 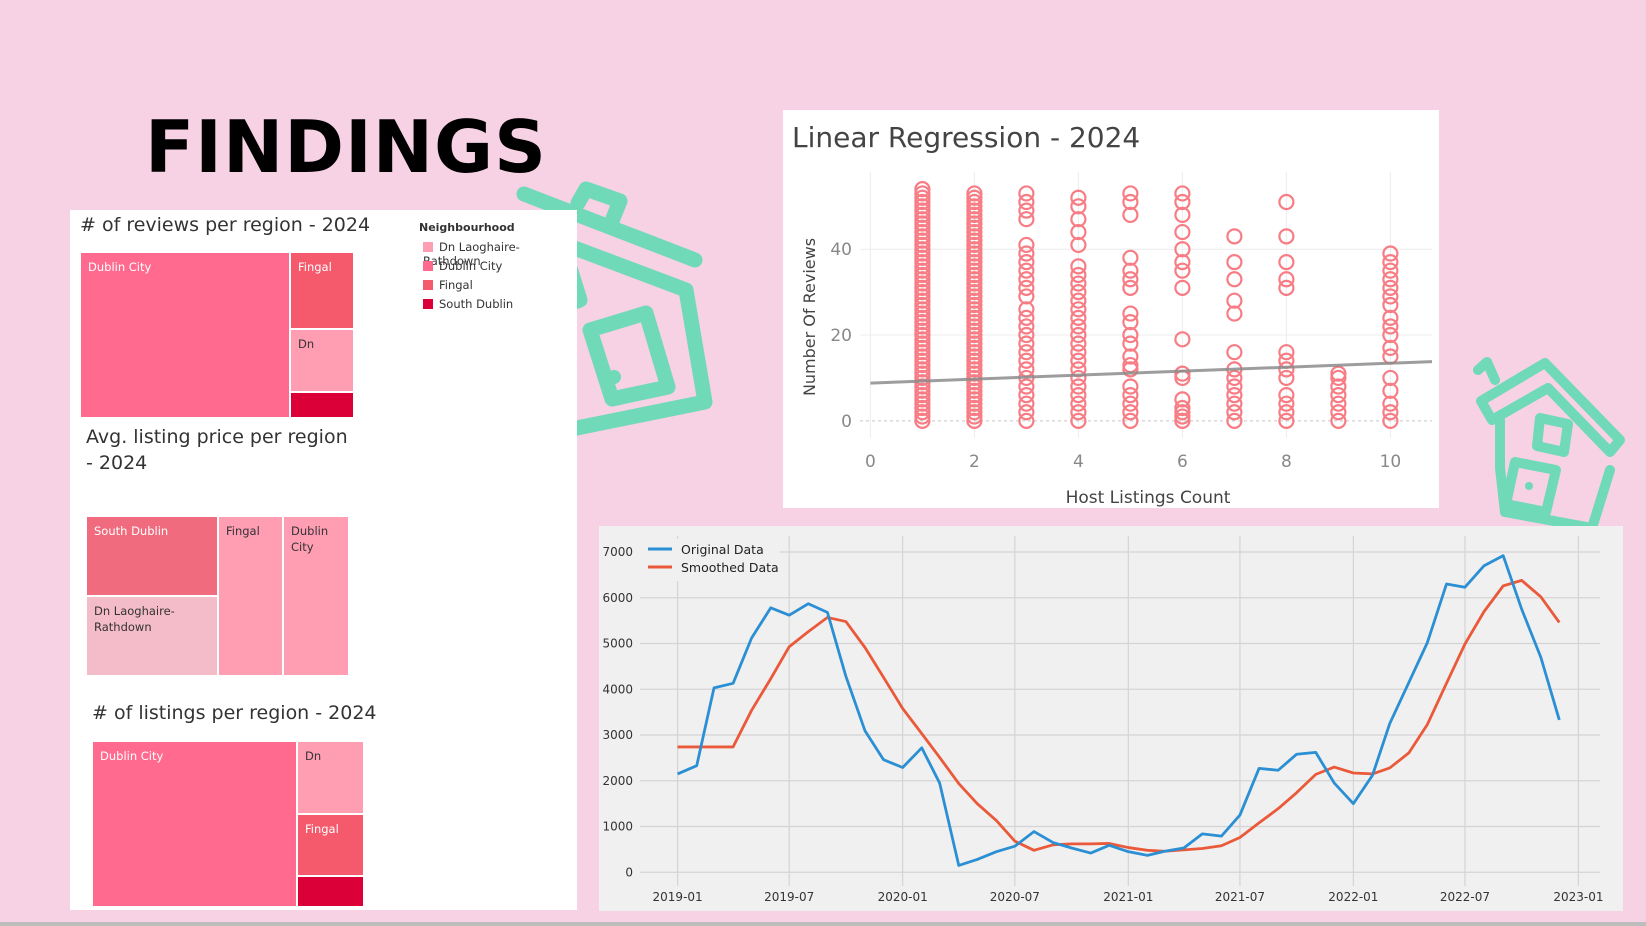 What do you see at coordinates (448, 285) in the screenshot?
I see `legend-item: Fingal` at bounding box center [448, 285].